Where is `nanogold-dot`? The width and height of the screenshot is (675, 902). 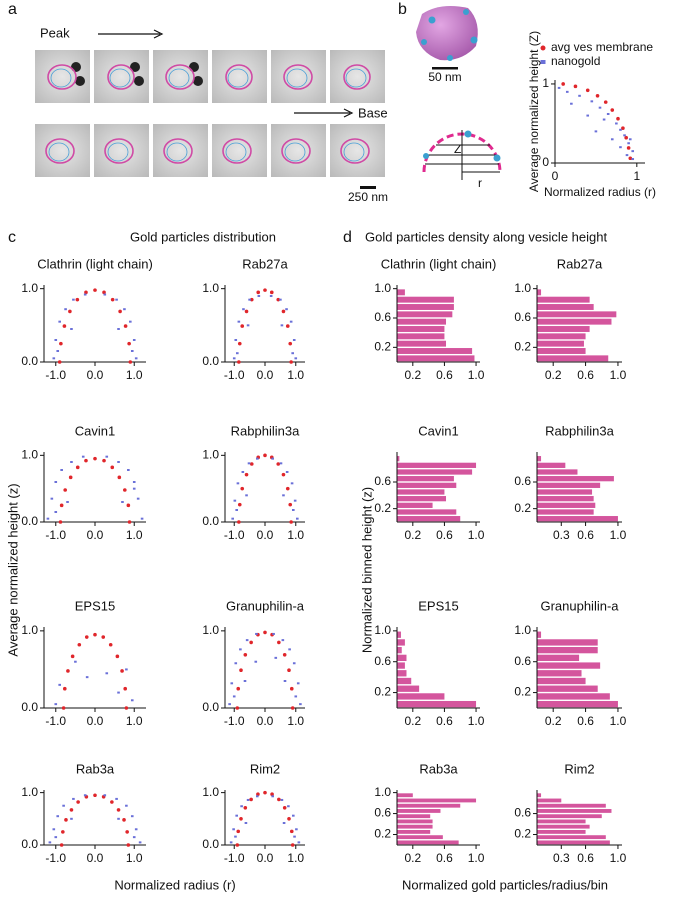 nanogold-dot is located at coordinates (466, 12).